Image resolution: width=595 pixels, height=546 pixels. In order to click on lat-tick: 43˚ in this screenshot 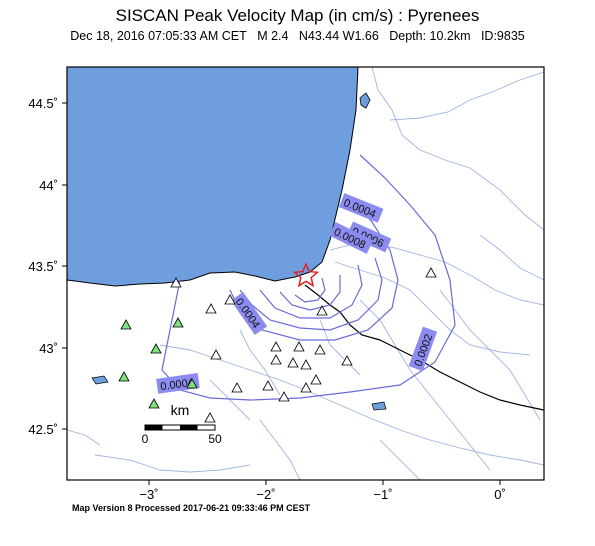, I will do `click(48, 348)`.